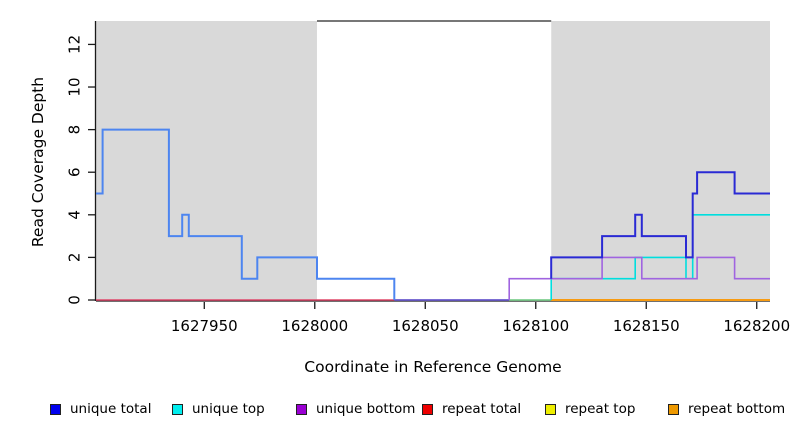 Image resolution: width=792 pixels, height=432 pixels. What do you see at coordinates (737, 409) in the screenshot?
I see `legend-label: repeat bottom` at bounding box center [737, 409].